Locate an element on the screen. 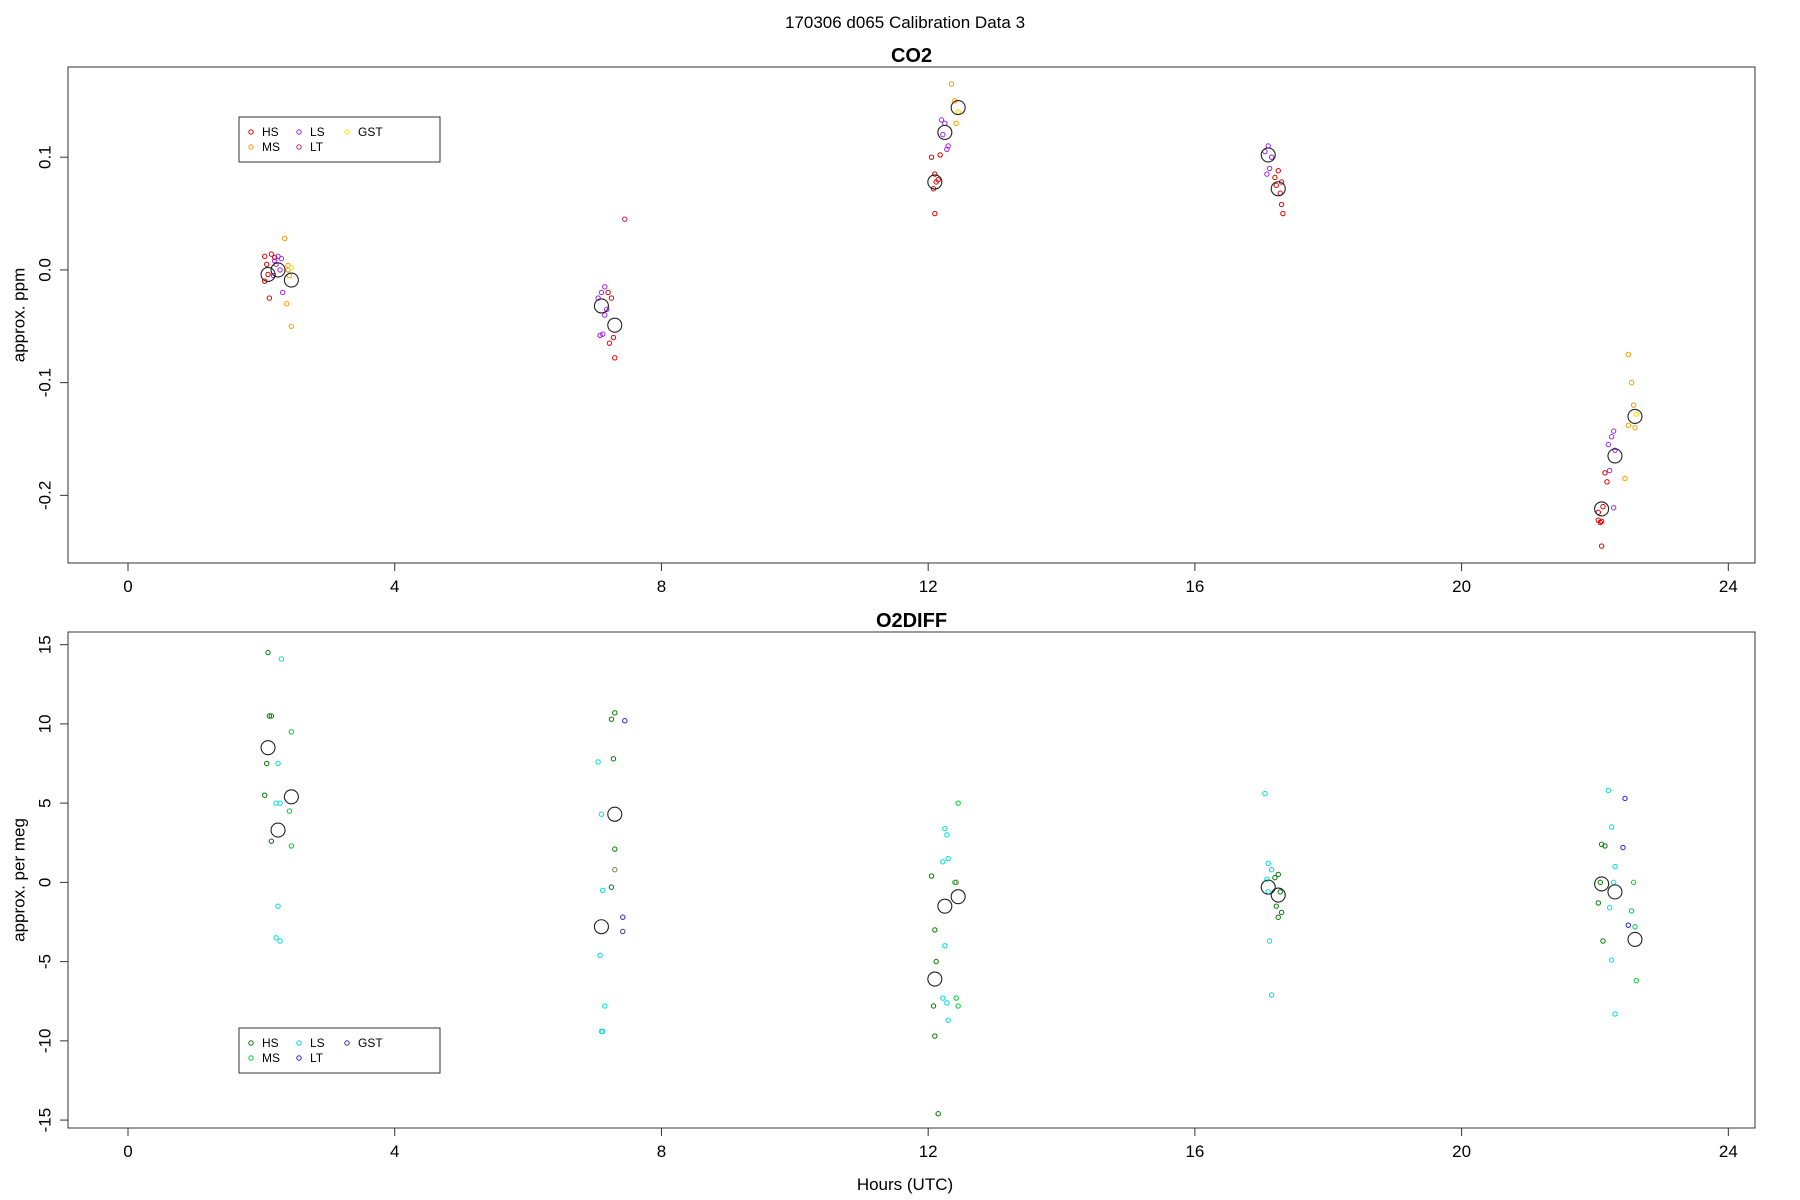 Image resolution: width=1800 pixels, height=1200 pixels. panel-title: O2DIFF is located at coordinates (911, 621).